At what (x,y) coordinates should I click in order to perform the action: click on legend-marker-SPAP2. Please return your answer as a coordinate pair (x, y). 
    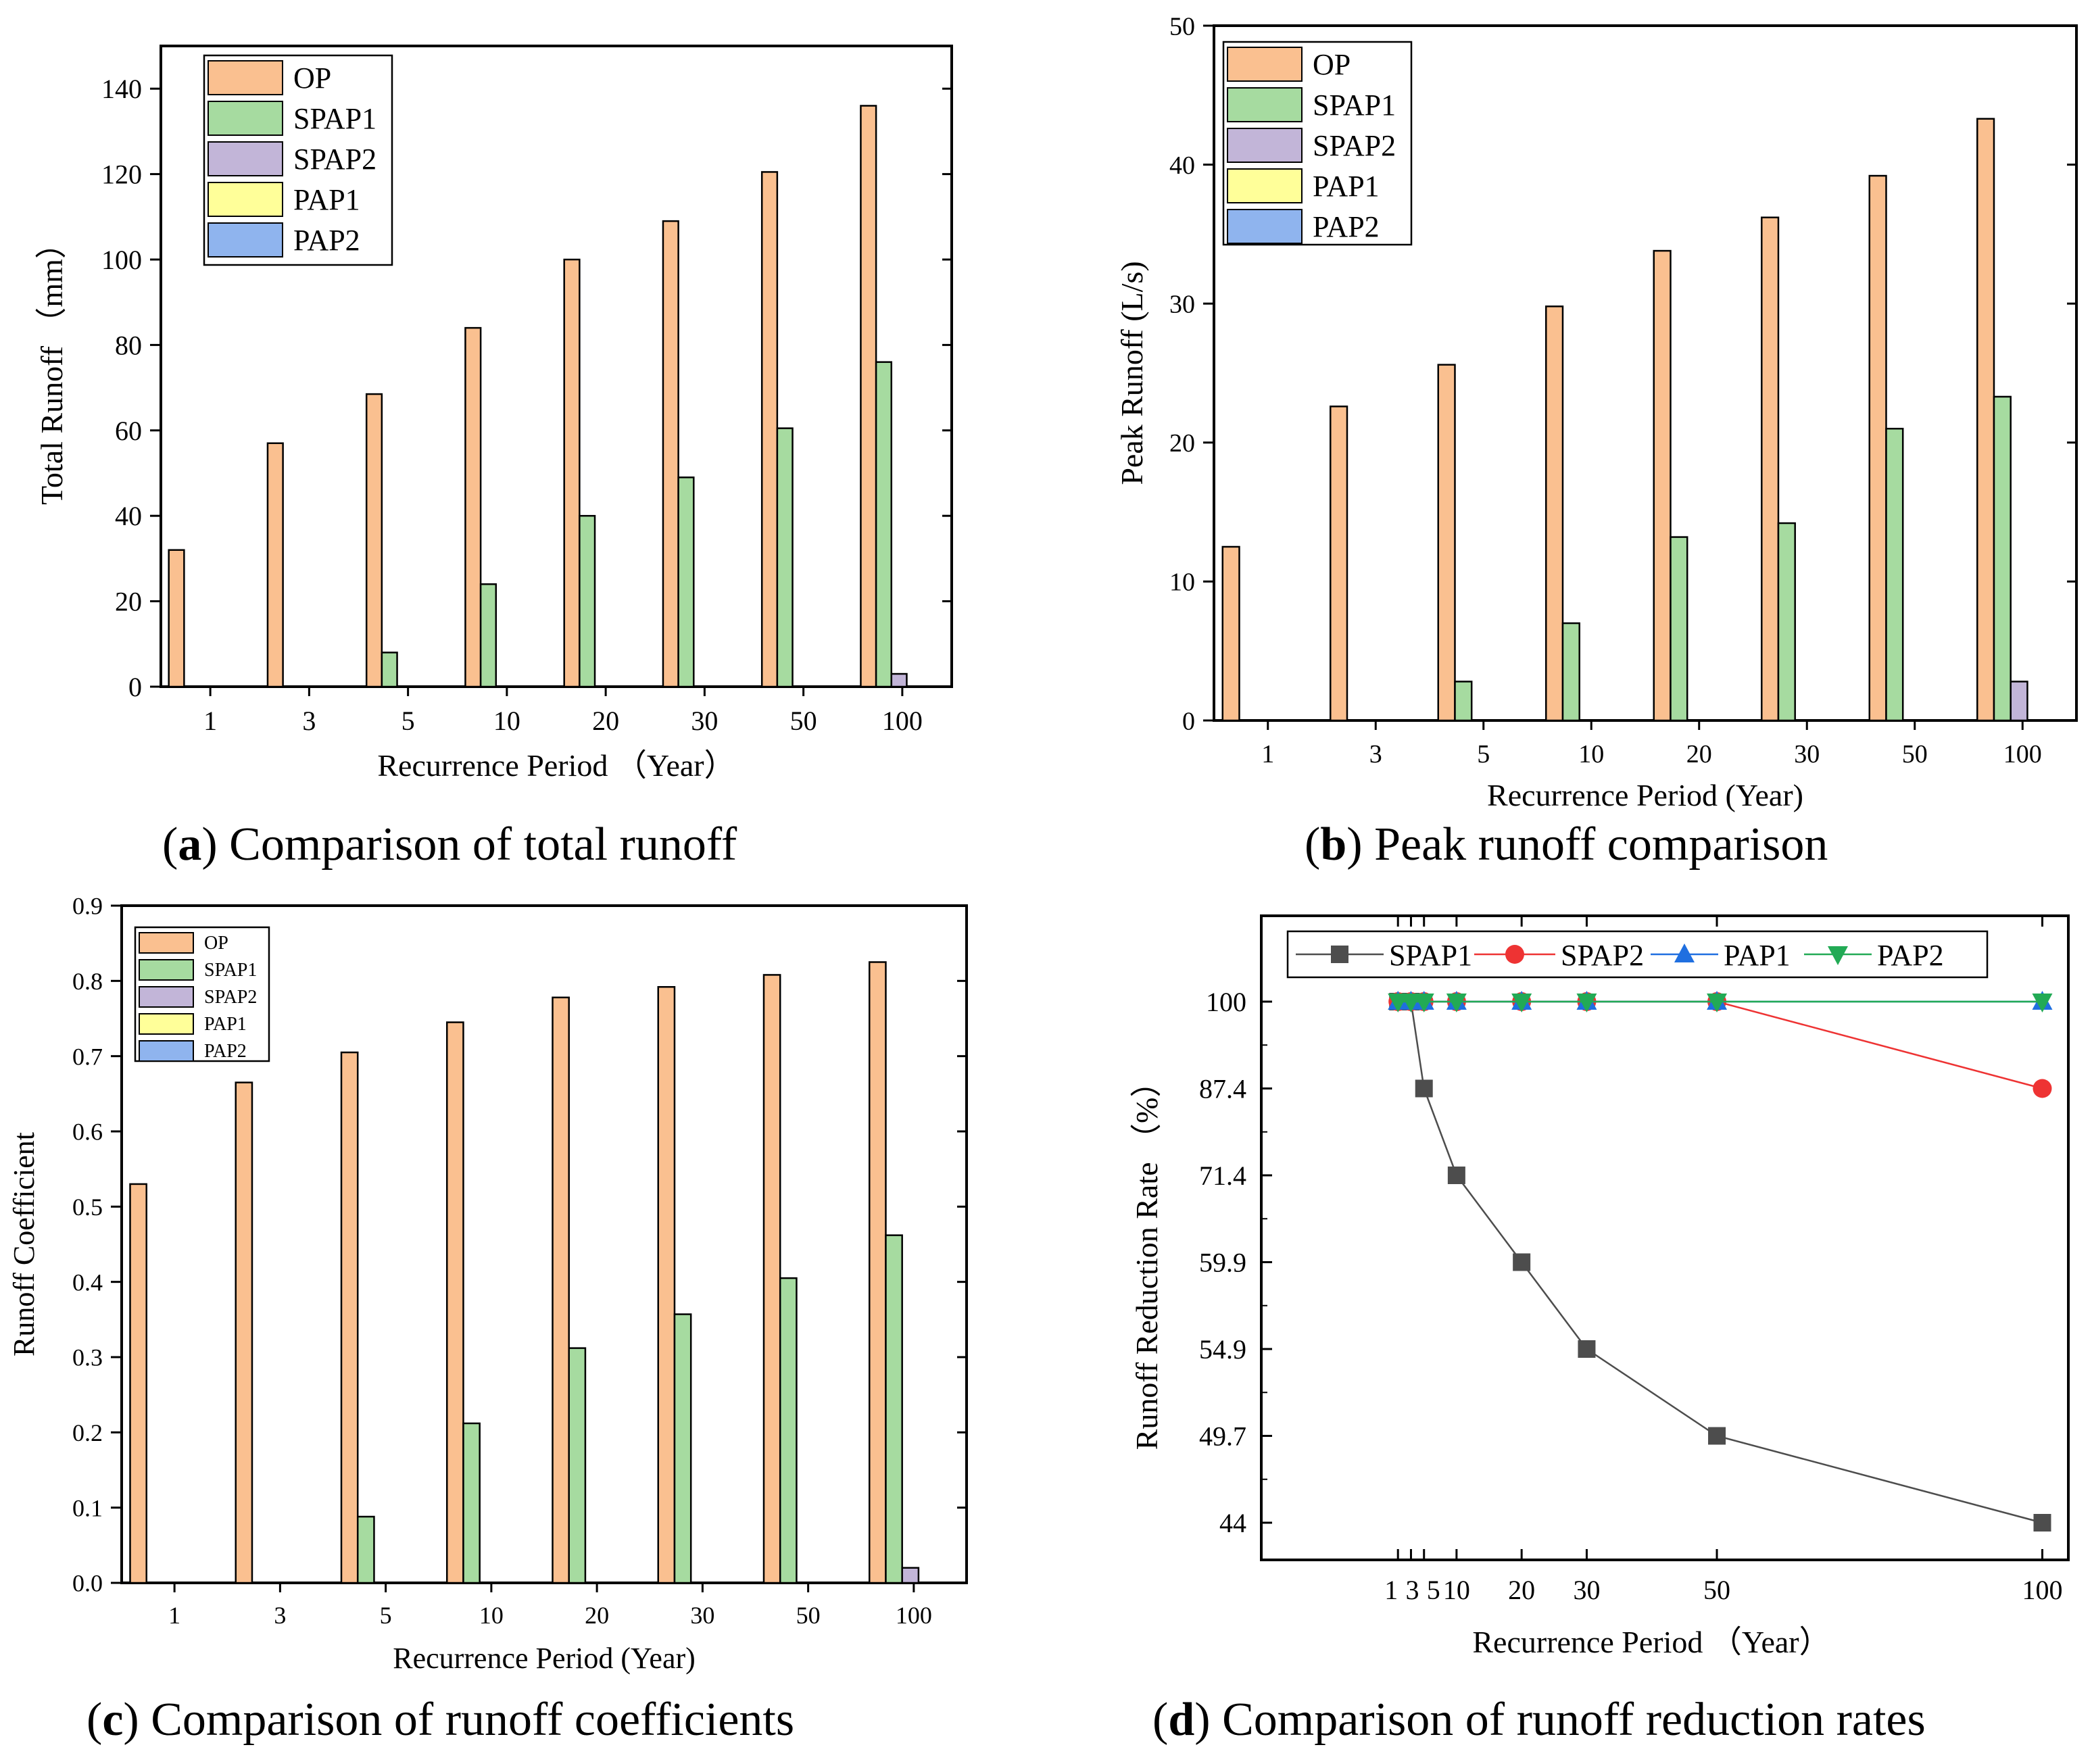
    Looking at the image, I should click on (1514, 954).